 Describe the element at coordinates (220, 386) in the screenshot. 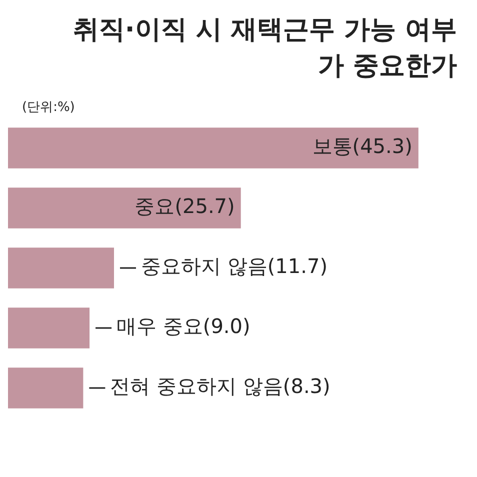

I see `data-label: 전혀 중요하지 않음(8.3)` at that location.